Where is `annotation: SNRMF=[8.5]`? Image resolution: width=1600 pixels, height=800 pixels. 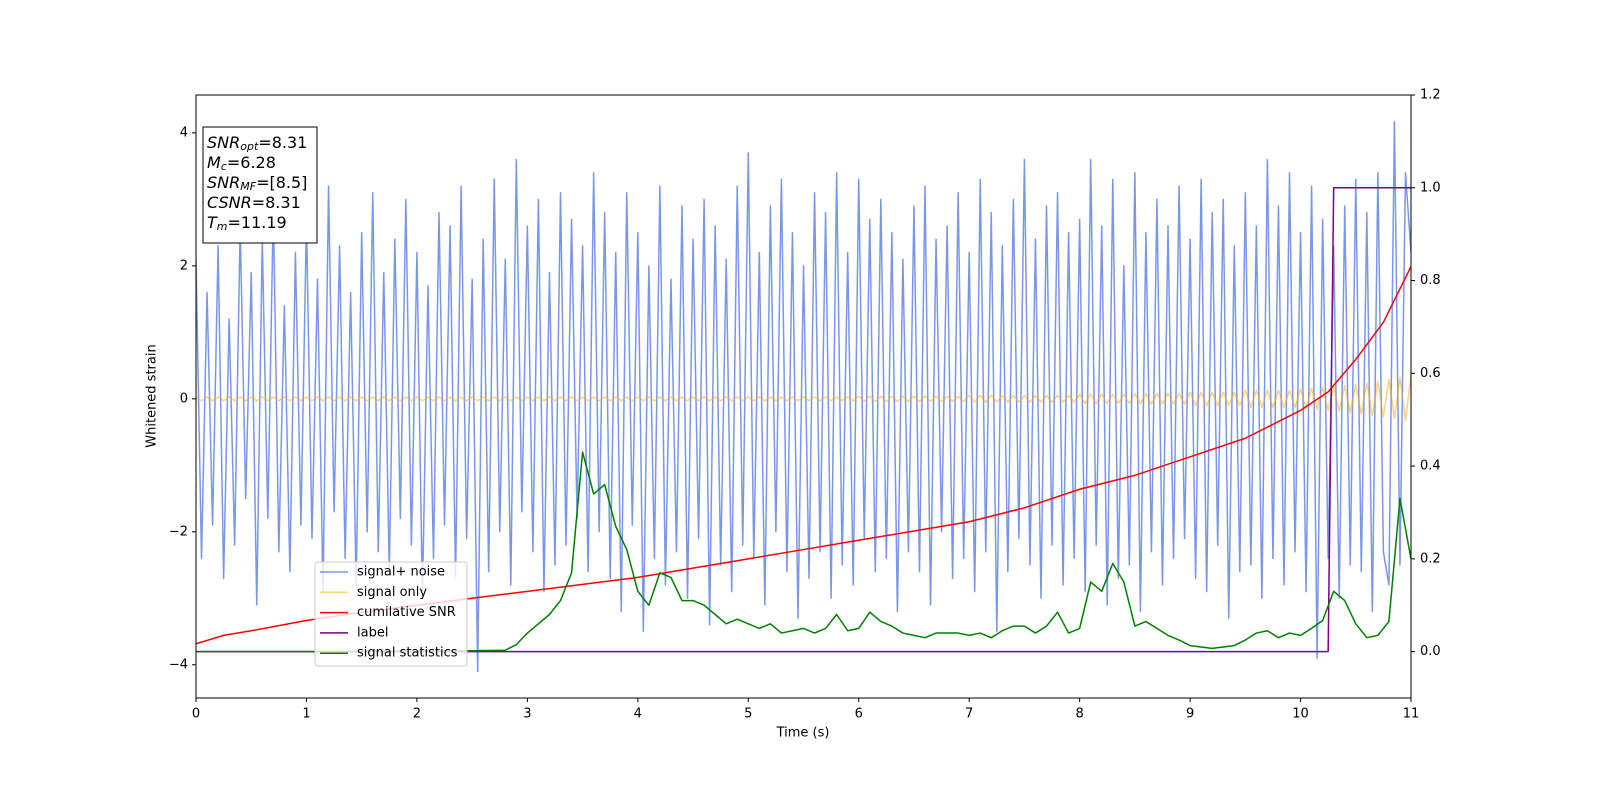 annotation: SNRMF=[8.5] is located at coordinates (257, 183).